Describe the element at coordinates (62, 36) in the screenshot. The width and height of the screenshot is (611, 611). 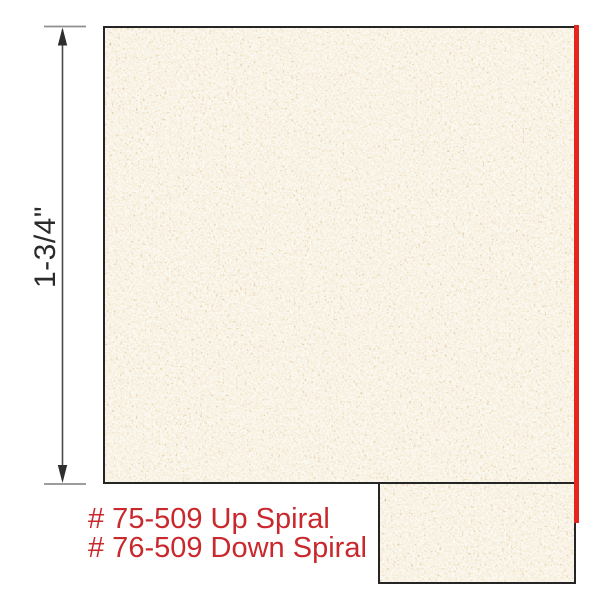
I see `dimension-arrow-up-icon` at that location.